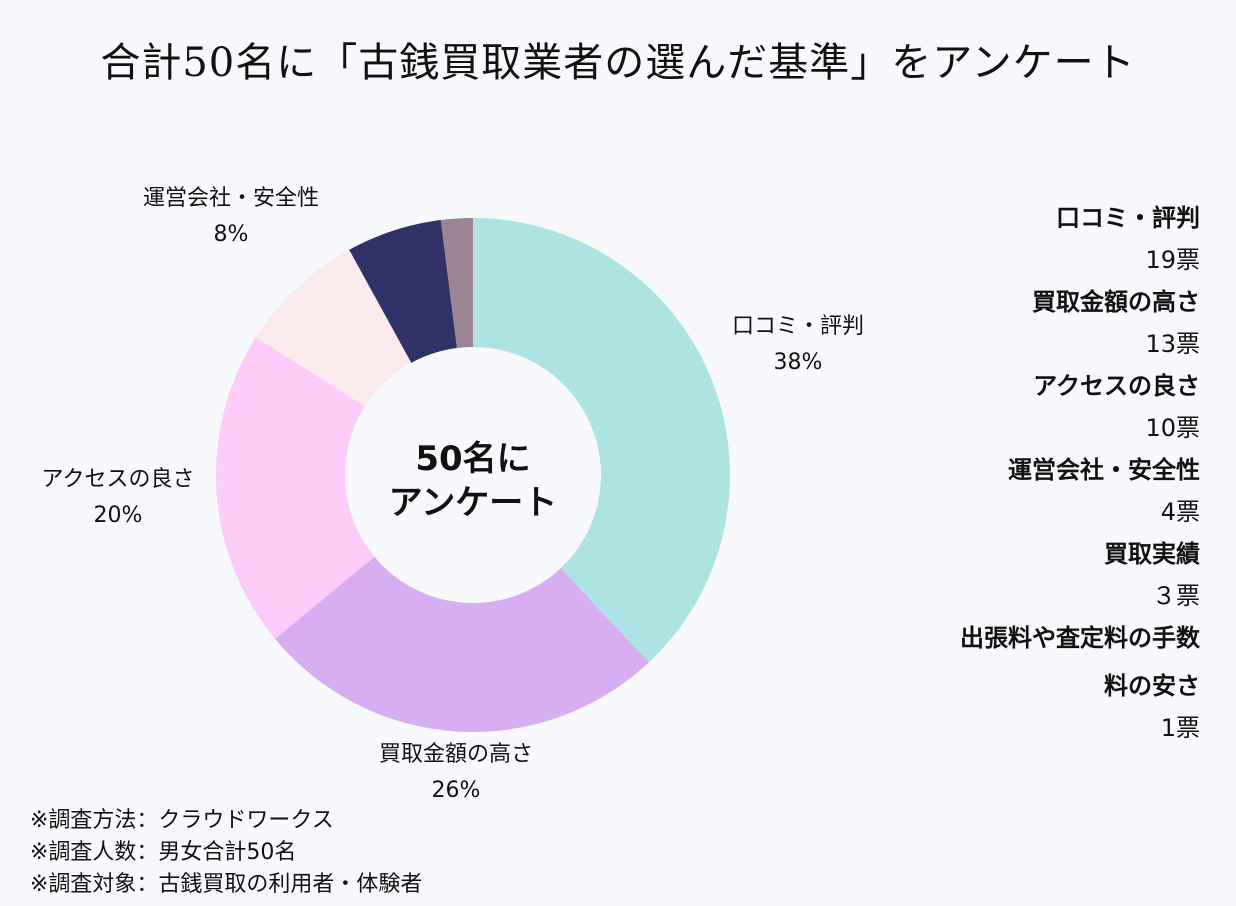 The width and height of the screenshot is (1236, 906). What do you see at coordinates (1035, 492) in the screenshot?
I see `legend-item-company: 運営会社・安全性 4票` at bounding box center [1035, 492].